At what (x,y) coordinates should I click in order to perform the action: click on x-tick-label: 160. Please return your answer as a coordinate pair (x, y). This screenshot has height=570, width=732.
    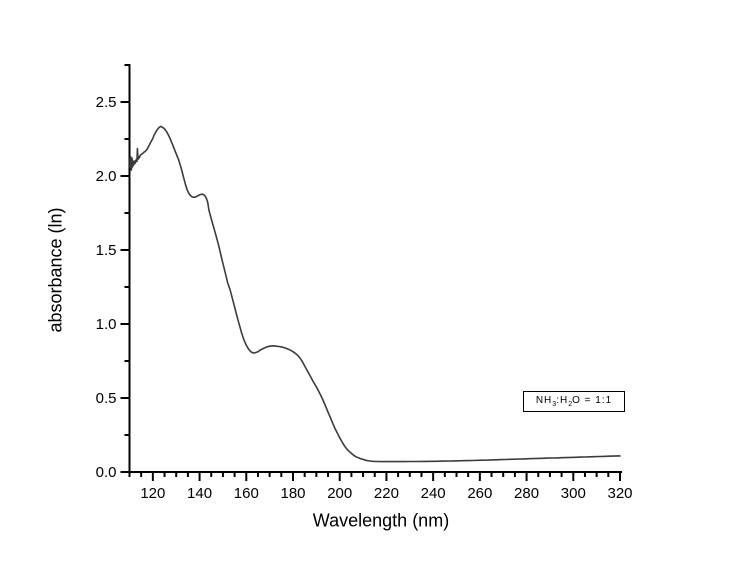
    Looking at the image, I should click on (246, 493).